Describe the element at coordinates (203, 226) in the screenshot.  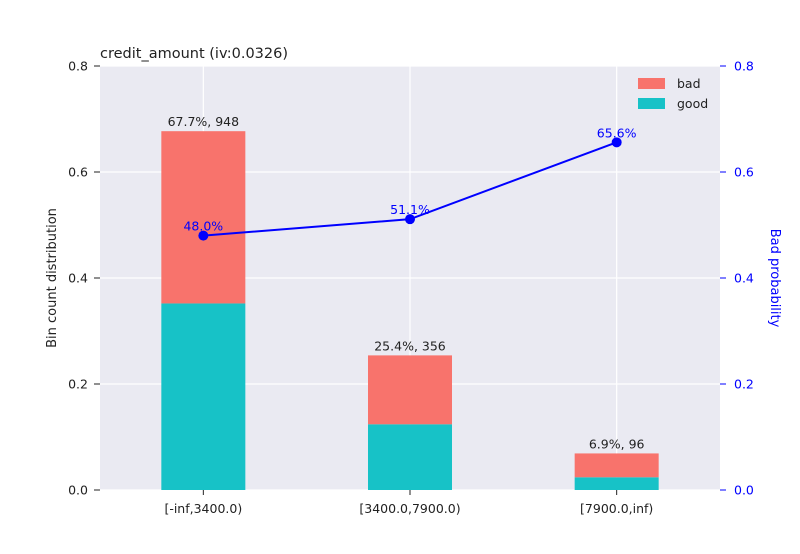
I see `bad-probability-label: 48.0%` at that location.